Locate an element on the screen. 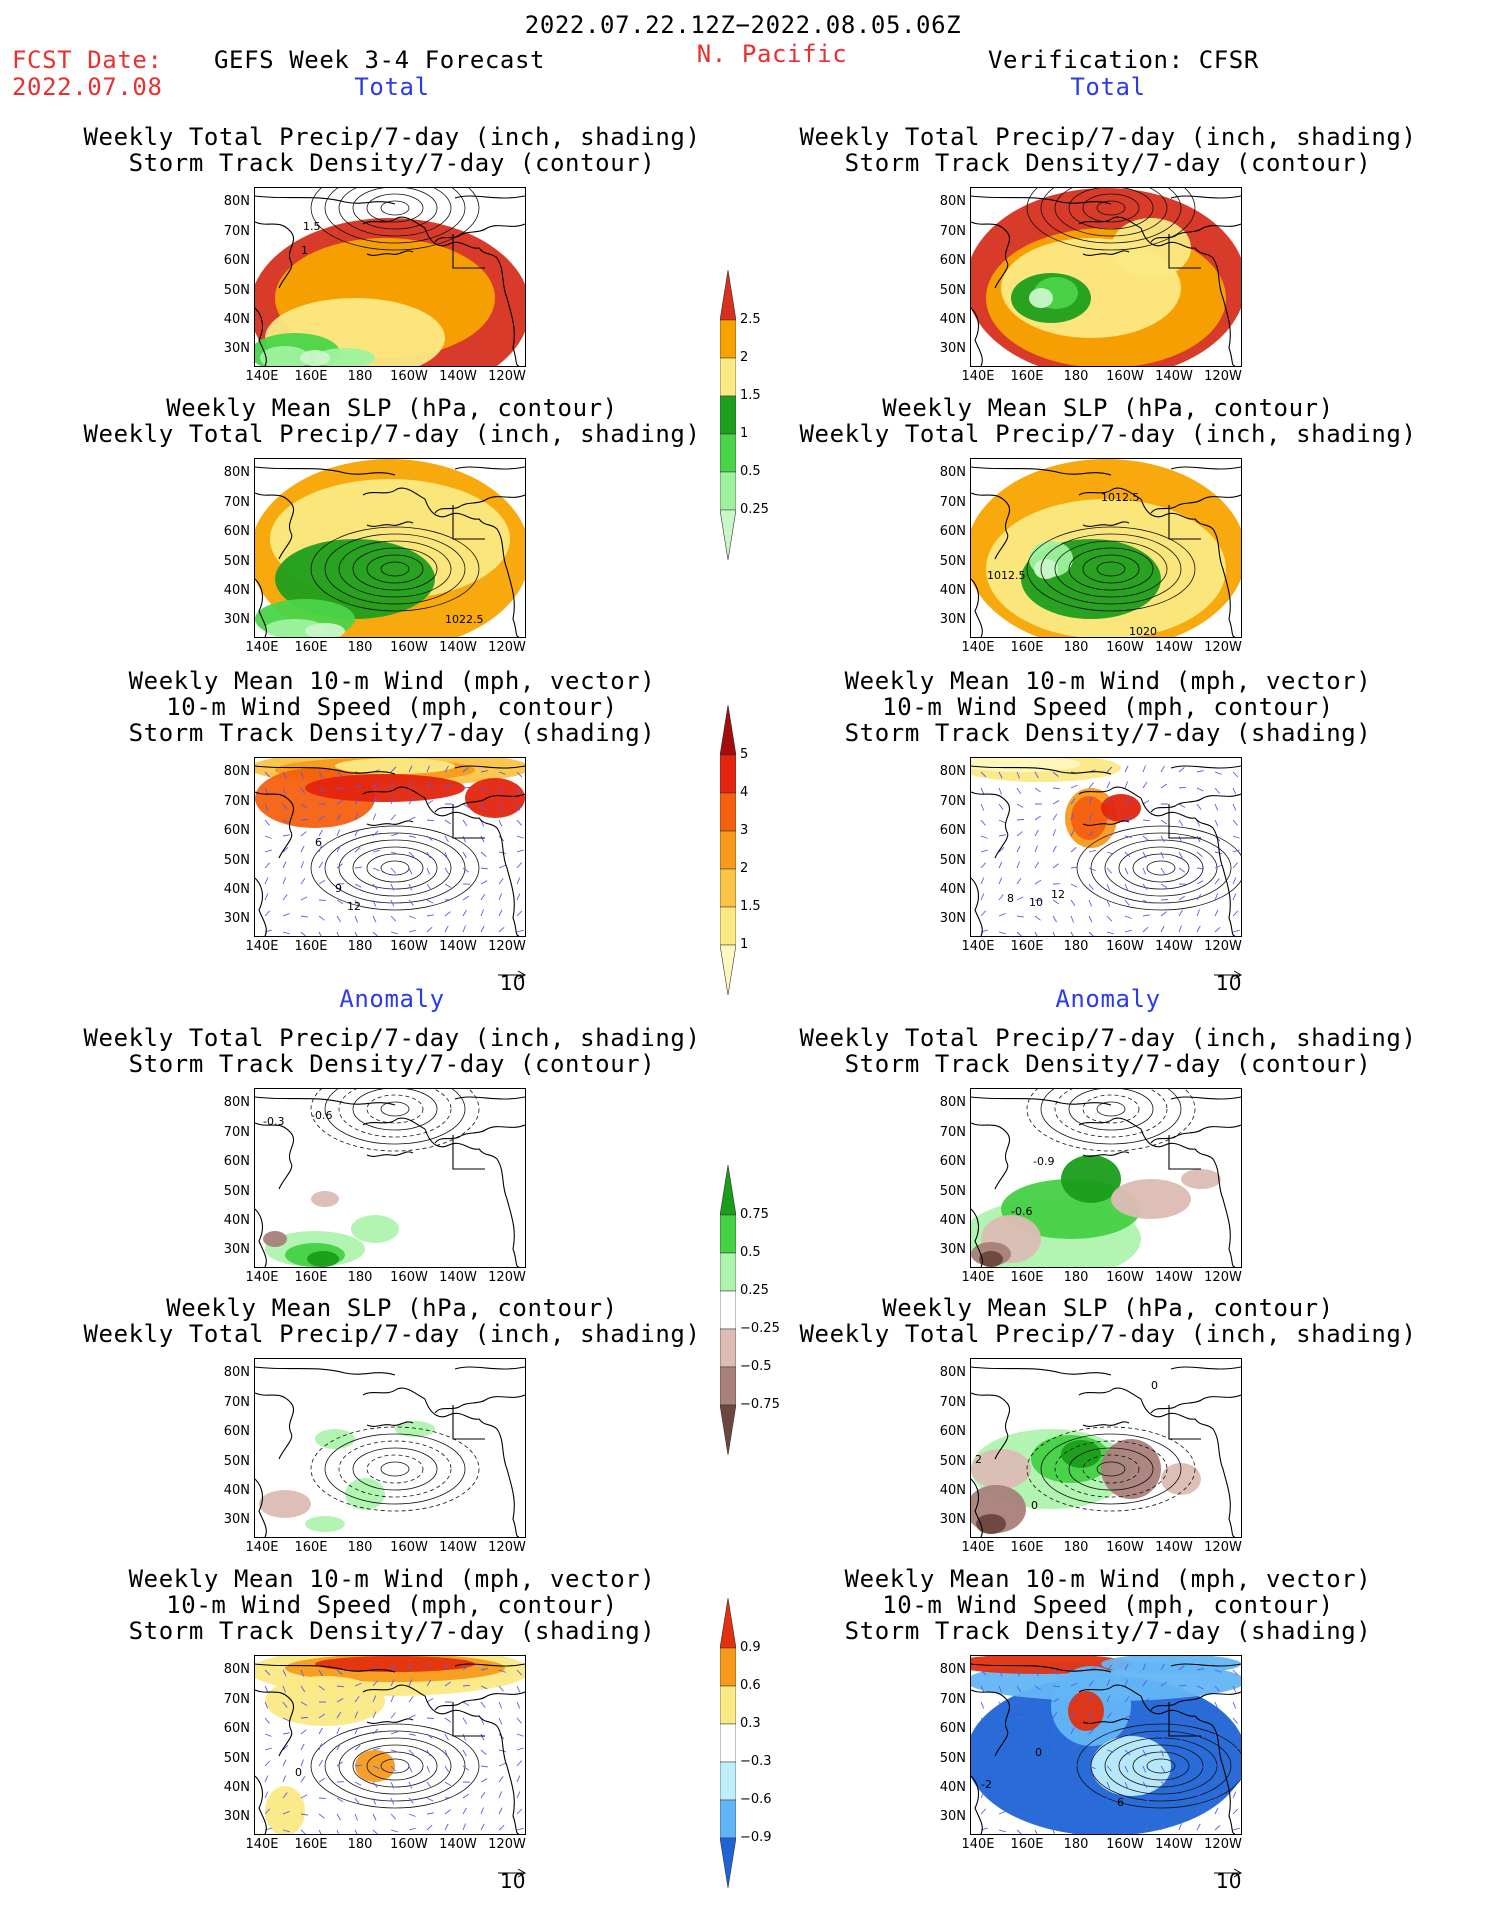 The image size is (1487, 1925). panel-title-line: 10-m Wind Speed (mph, contour) is located at coordinates (392, 1605).